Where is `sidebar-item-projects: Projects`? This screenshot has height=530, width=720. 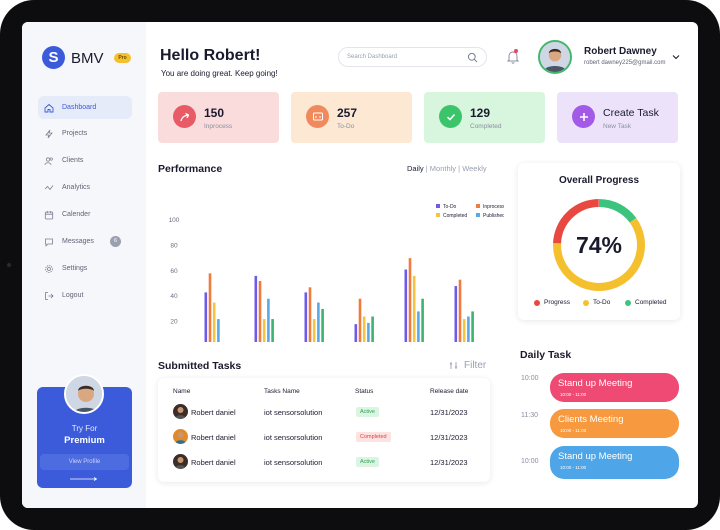
sidebar-item-projects: Projects is located at coordinates (85, 133).